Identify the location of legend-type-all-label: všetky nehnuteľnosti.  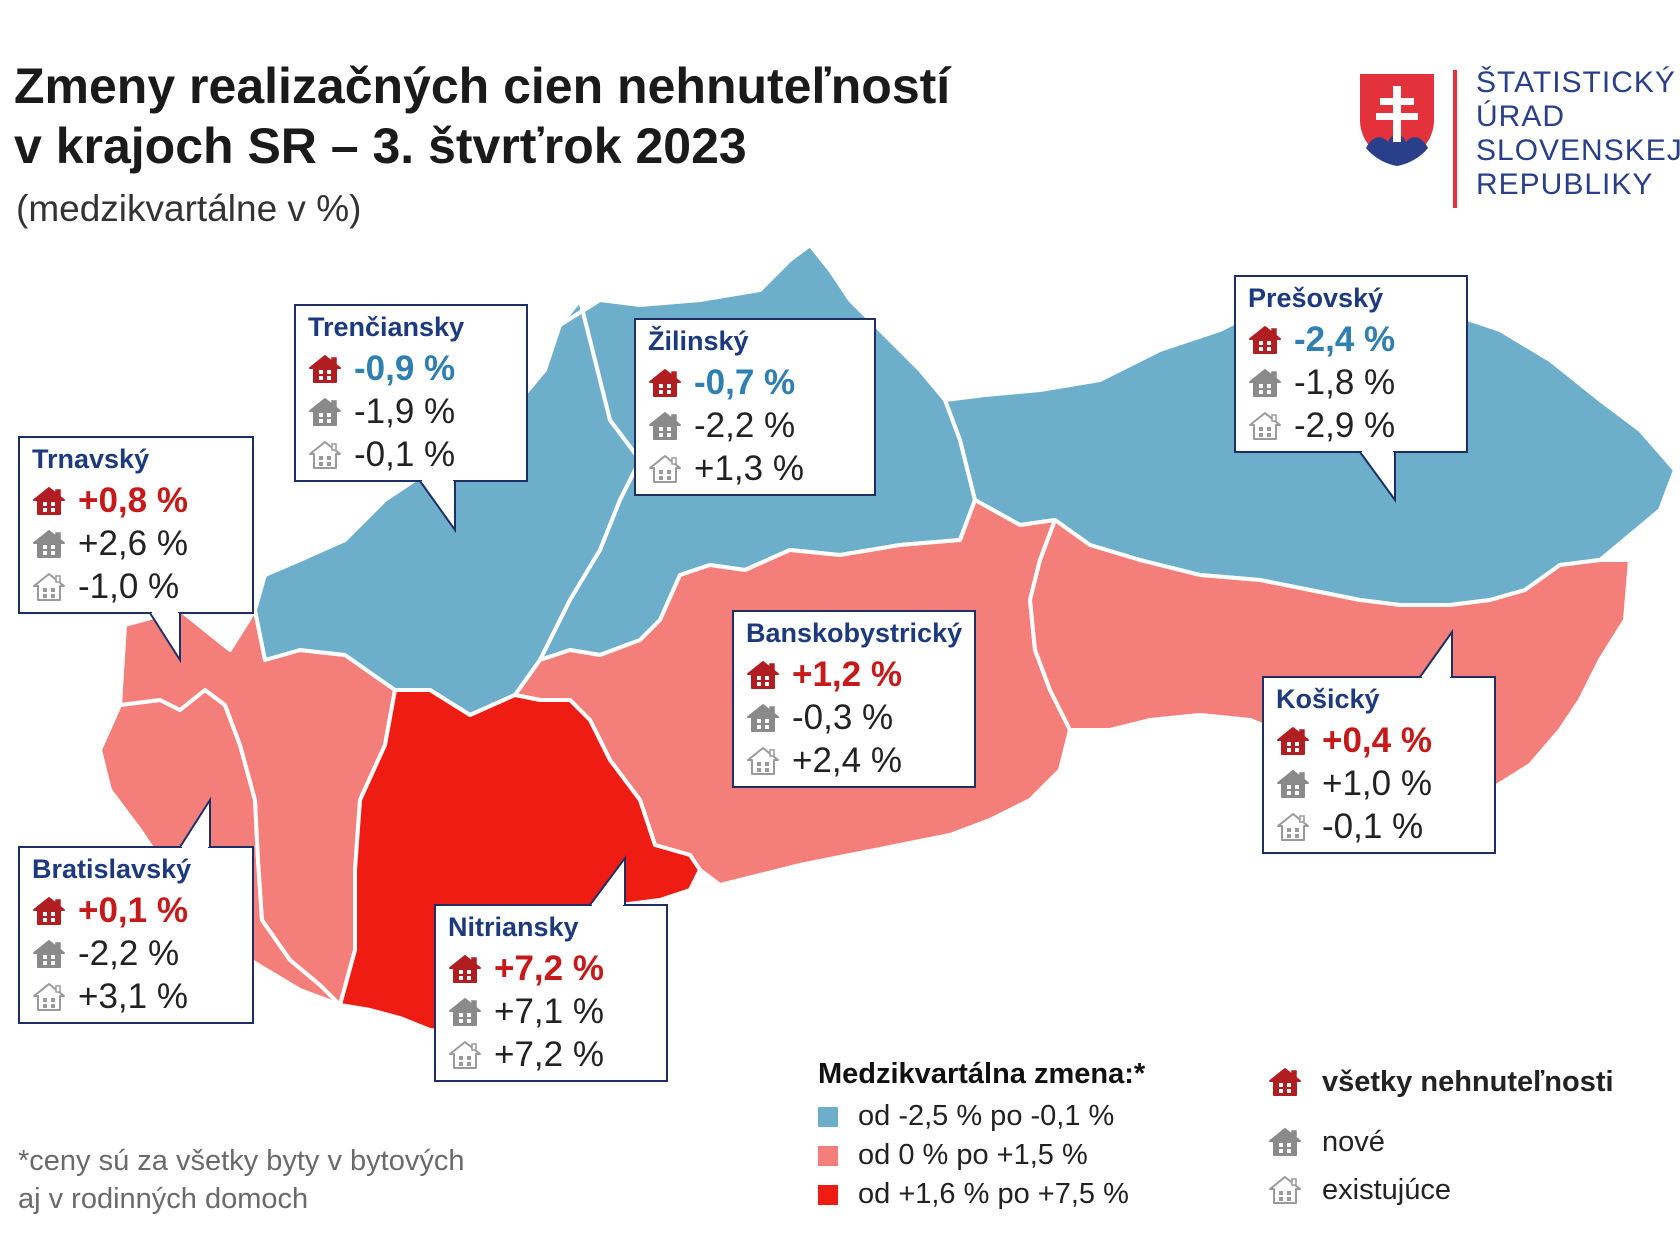
(1468, 1081).